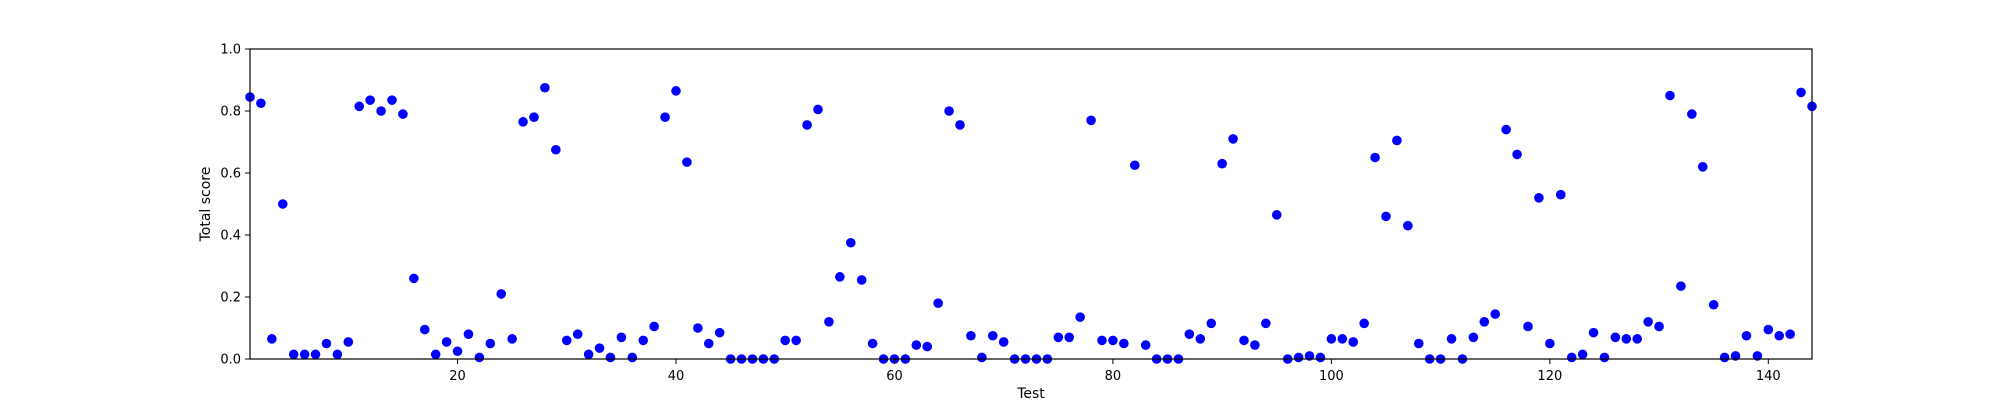 The image size is (2000, 400). Describe the element at coordinates (230, 112) in the screenshot. I see `y-tick-label: 0.8` at that location.